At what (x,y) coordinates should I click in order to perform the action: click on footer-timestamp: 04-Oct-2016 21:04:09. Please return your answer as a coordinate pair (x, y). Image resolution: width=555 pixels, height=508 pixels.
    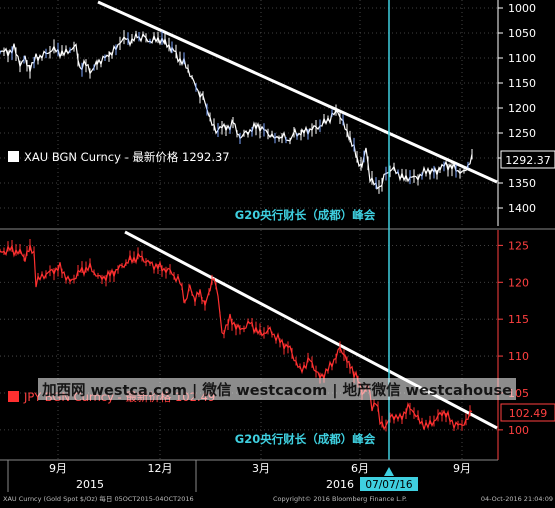
    Looking at the image, I should click on (517, 499).